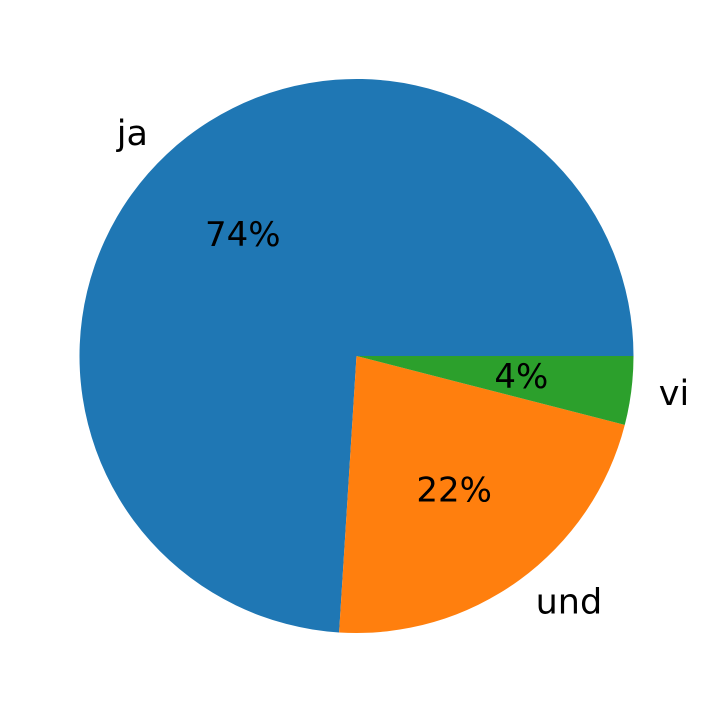 The height and width of the screenshot is (713, 712). What do you see at coordinates (674, 394) in the screenshot?
I see `slice-label-vi: vi` at bounding box center [674, 394].